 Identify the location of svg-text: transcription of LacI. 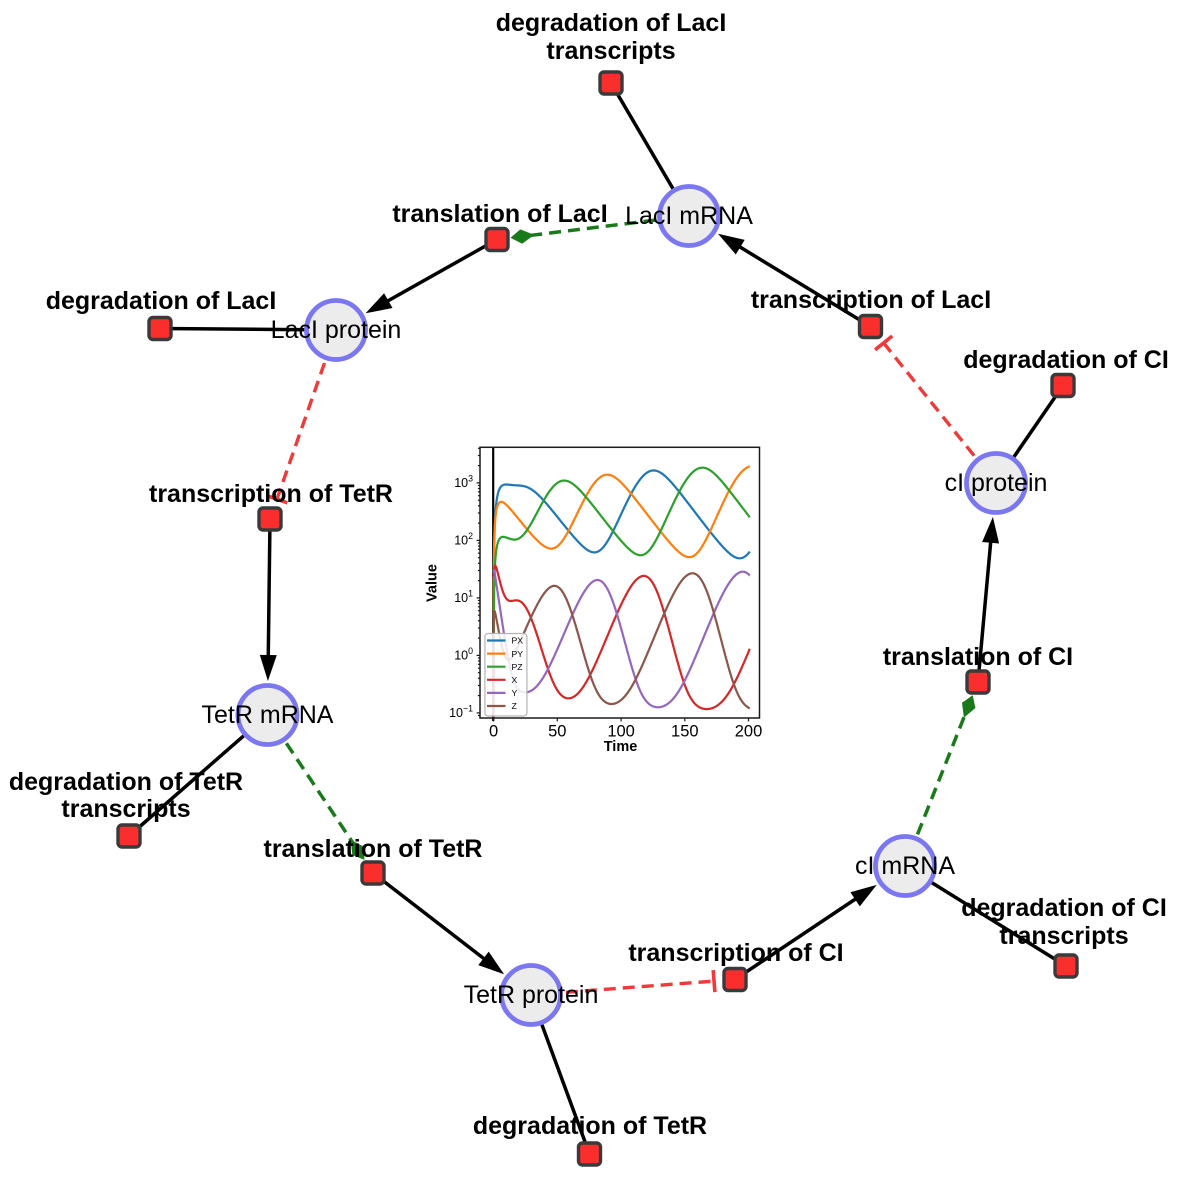
(871, 300).